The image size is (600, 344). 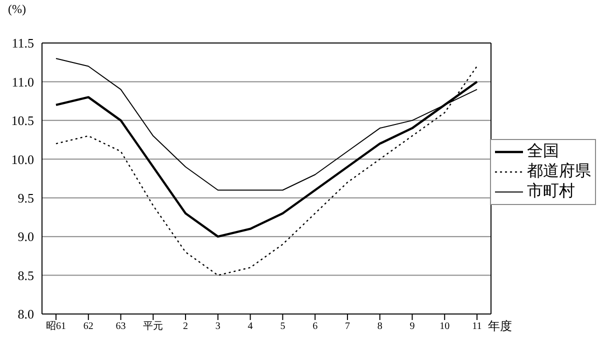 What do you see at coordinates (23, 82) in the screenshot?
I see `y-tick-label: 11.0` at bounding box center [23, 82].